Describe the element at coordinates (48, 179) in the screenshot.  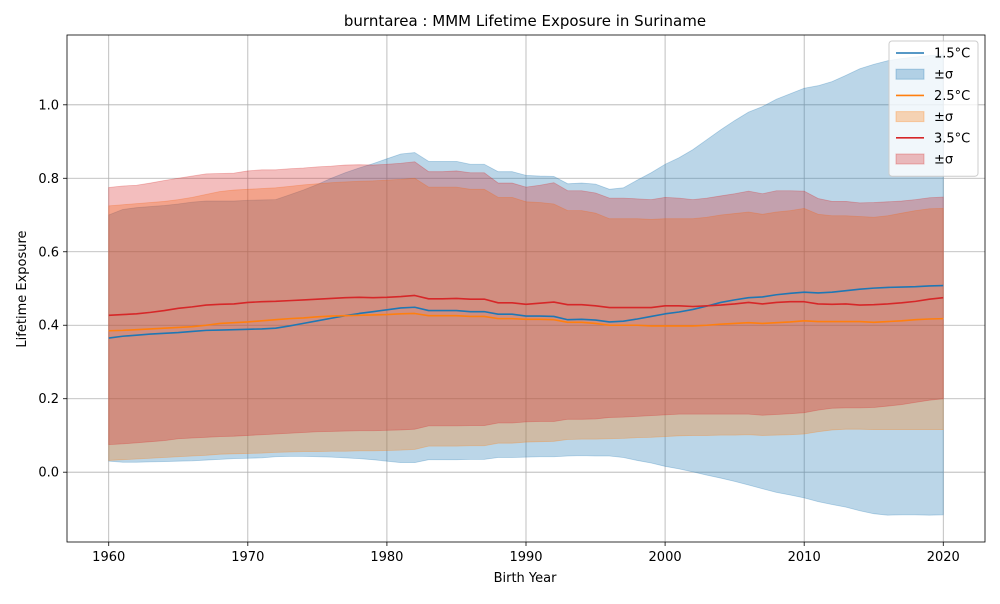
I see `y-tick-label: 0.8` at that location.